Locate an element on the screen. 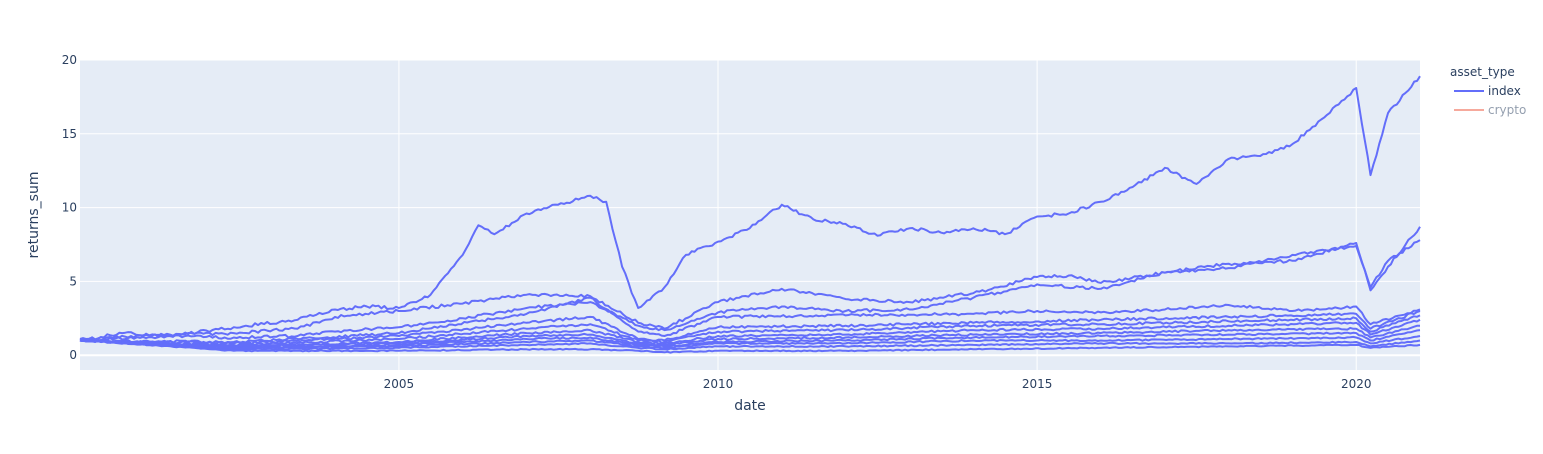 Image resolution: width=1543 pixels, height=454 pixels. legend: asset_type index crypto is located at coordinates (1488, 91).